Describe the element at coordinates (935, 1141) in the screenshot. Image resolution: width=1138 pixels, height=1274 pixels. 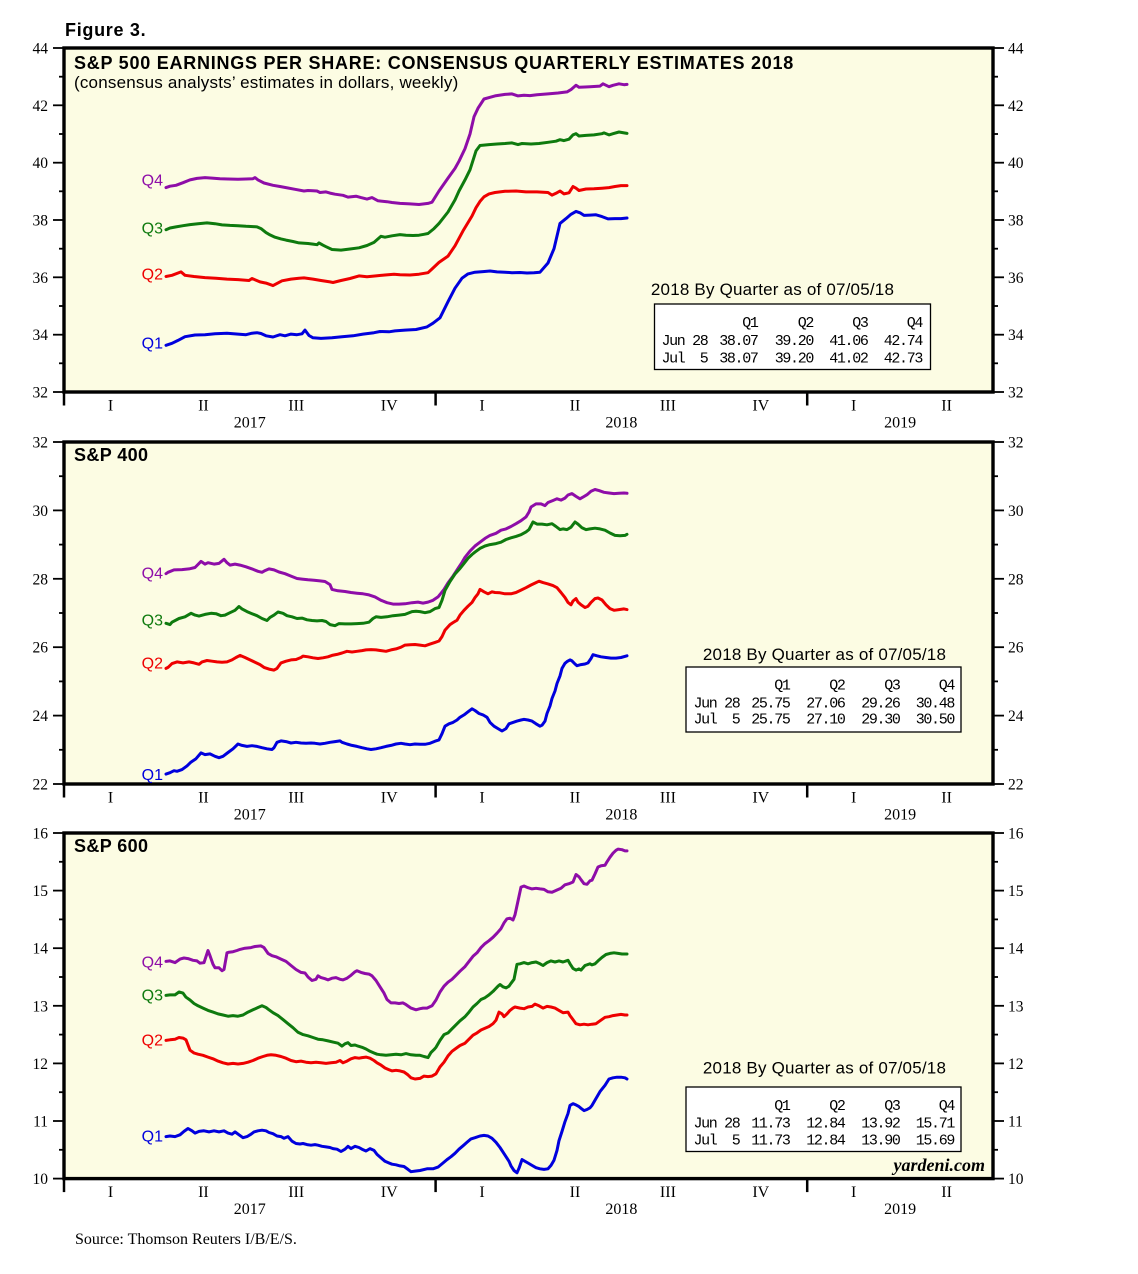
I see `svg-text: 15.69` at that location.